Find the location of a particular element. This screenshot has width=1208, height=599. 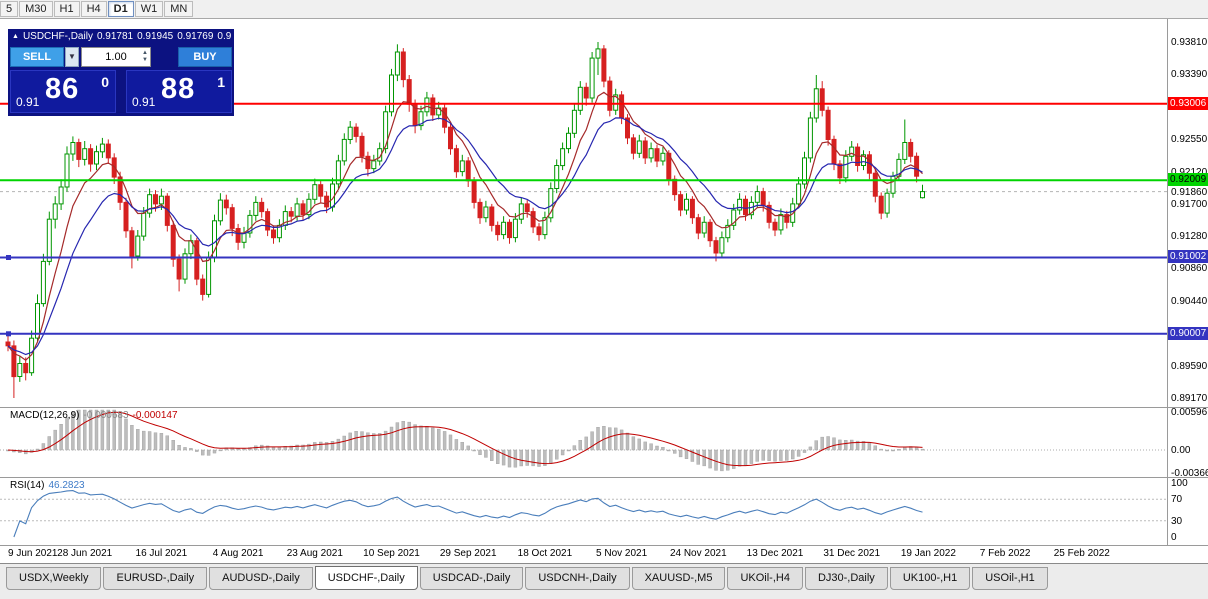

level-price-box: 0.90007 is located at coordinates (1188, 333).